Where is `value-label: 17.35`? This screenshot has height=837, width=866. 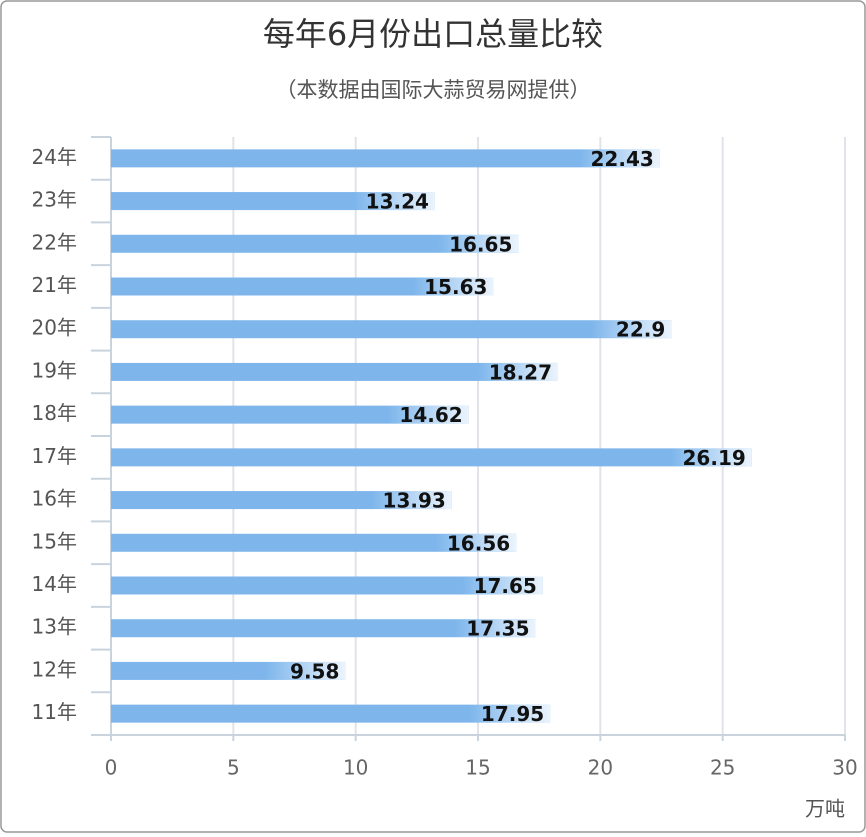
value-label: 17.35 is located at coordinates (497, 629).